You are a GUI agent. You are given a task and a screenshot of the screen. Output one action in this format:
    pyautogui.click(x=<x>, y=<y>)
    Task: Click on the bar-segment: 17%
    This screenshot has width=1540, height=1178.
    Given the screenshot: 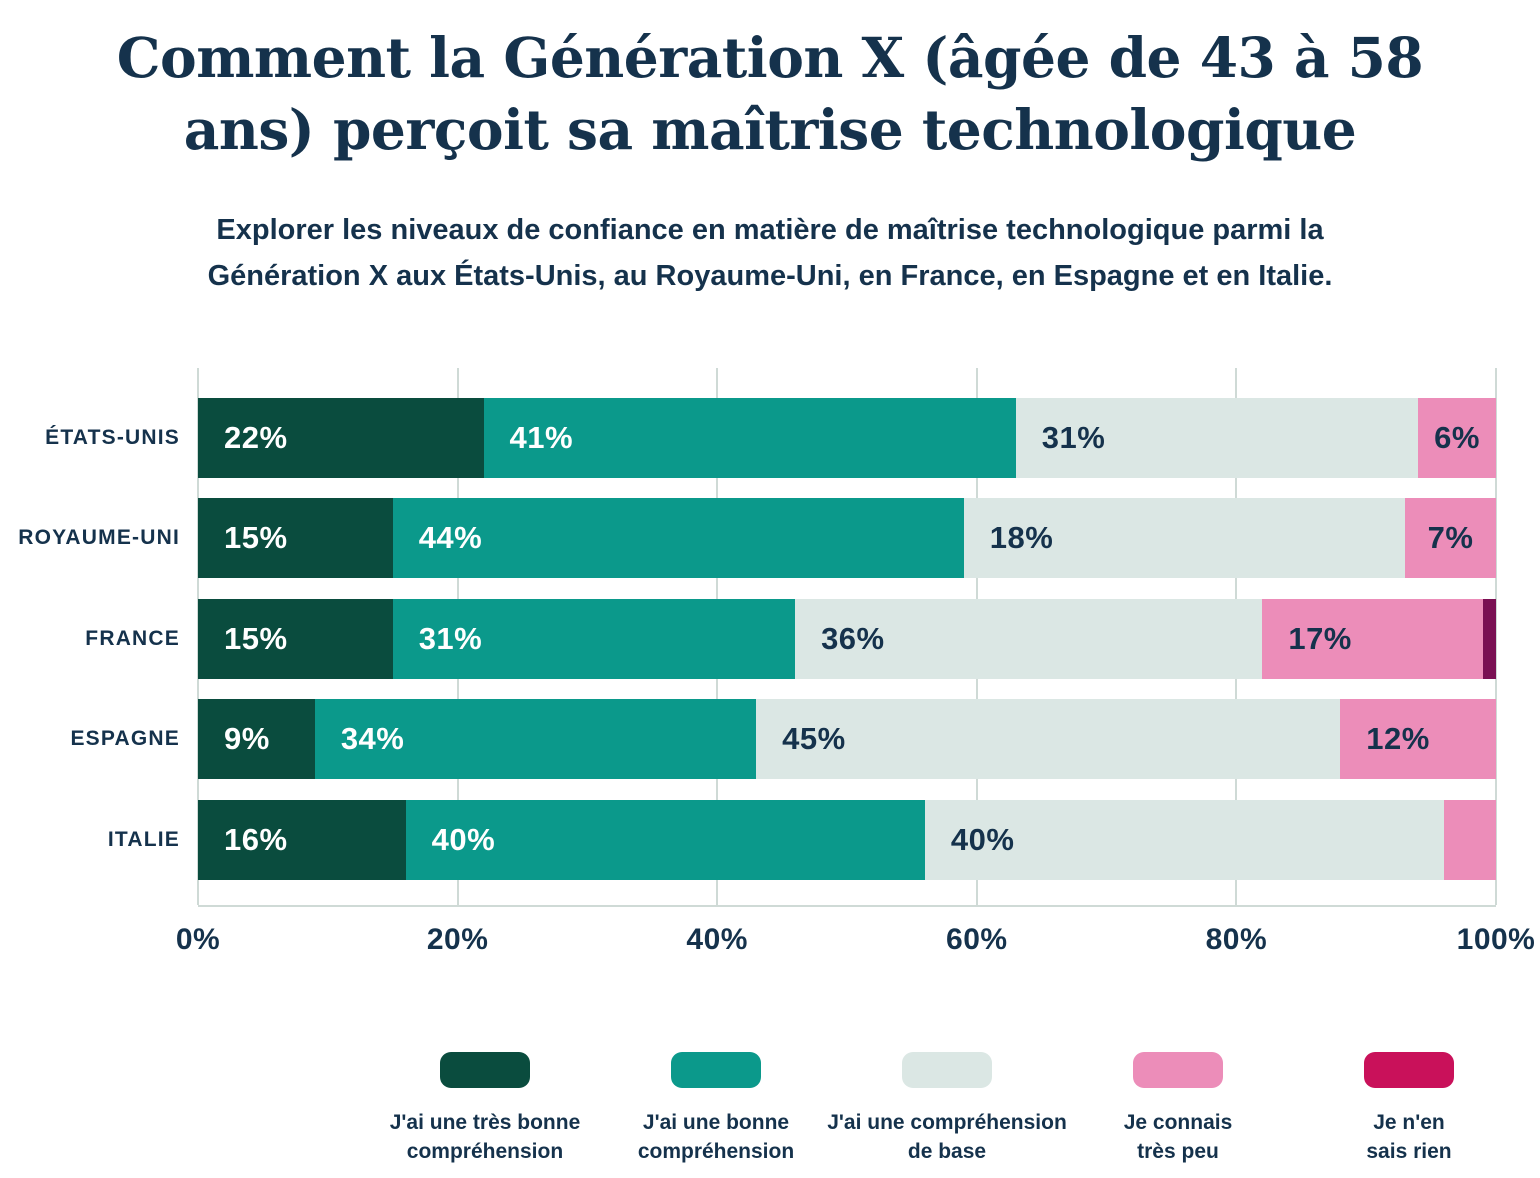 What is the action you would take?
    pyautogui.click(x=1372, y=638)
    